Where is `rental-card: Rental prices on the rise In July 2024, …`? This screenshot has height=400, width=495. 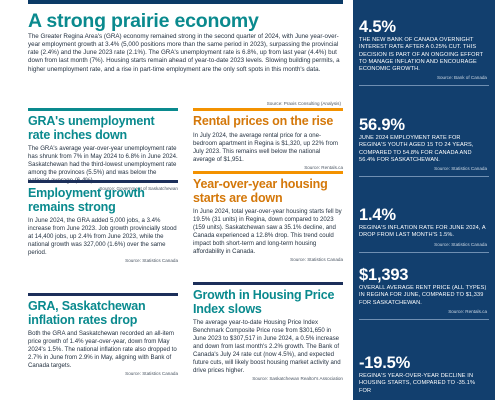
rental-card: Rental prices on the rise In July 2024, … is located at coordinates (268, 139).